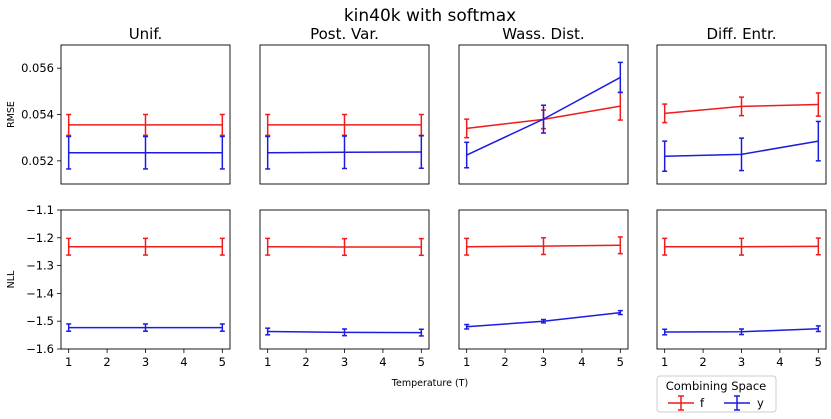 This screenshot has height=419, width=831. I want to click on y-tick-label: −1.2, so click(40, 238).